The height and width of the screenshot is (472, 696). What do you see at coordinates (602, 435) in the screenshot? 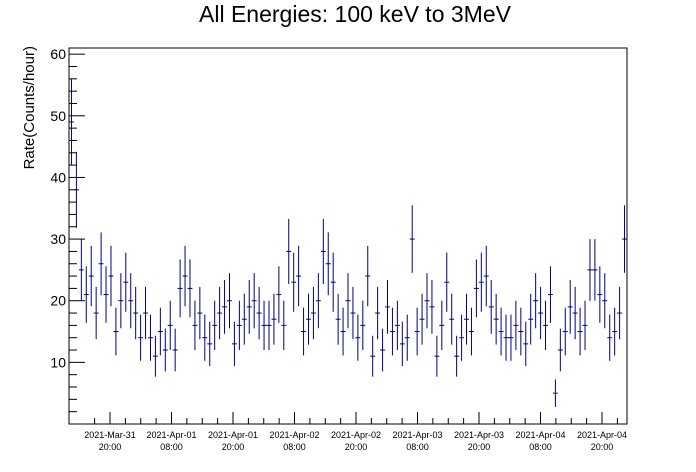
I see `x-tick-label: 2021-Apr-04` at bounding box center [602, 435].